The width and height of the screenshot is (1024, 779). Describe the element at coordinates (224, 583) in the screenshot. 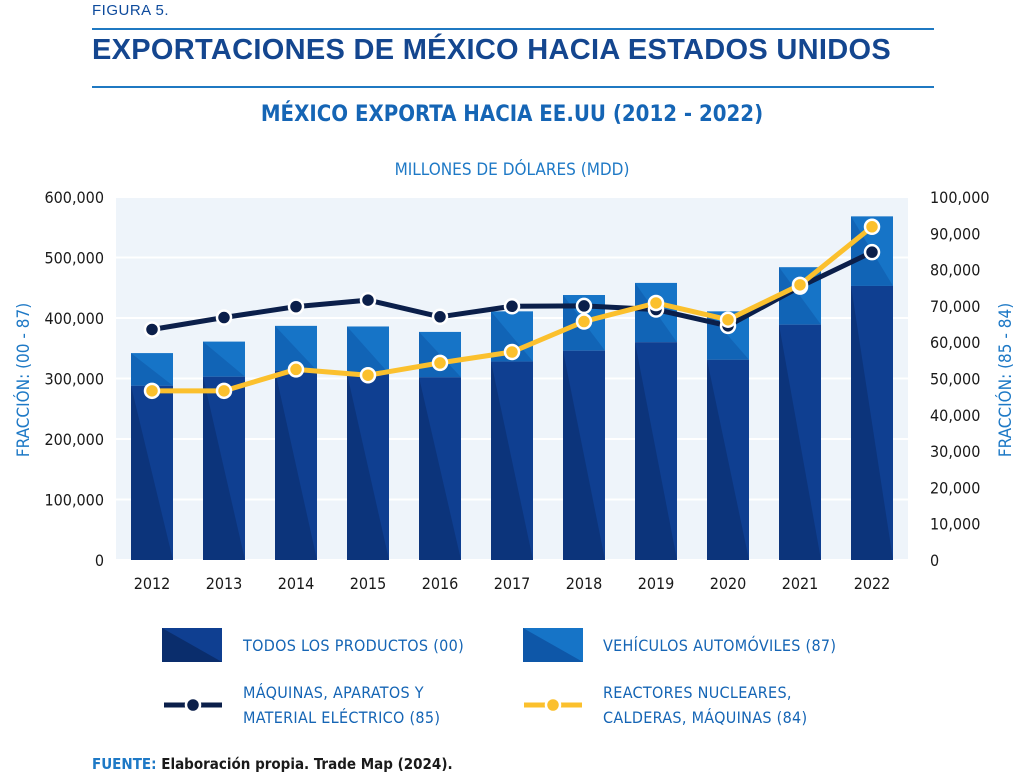

I see `x-tick-label: 2013` at that location.